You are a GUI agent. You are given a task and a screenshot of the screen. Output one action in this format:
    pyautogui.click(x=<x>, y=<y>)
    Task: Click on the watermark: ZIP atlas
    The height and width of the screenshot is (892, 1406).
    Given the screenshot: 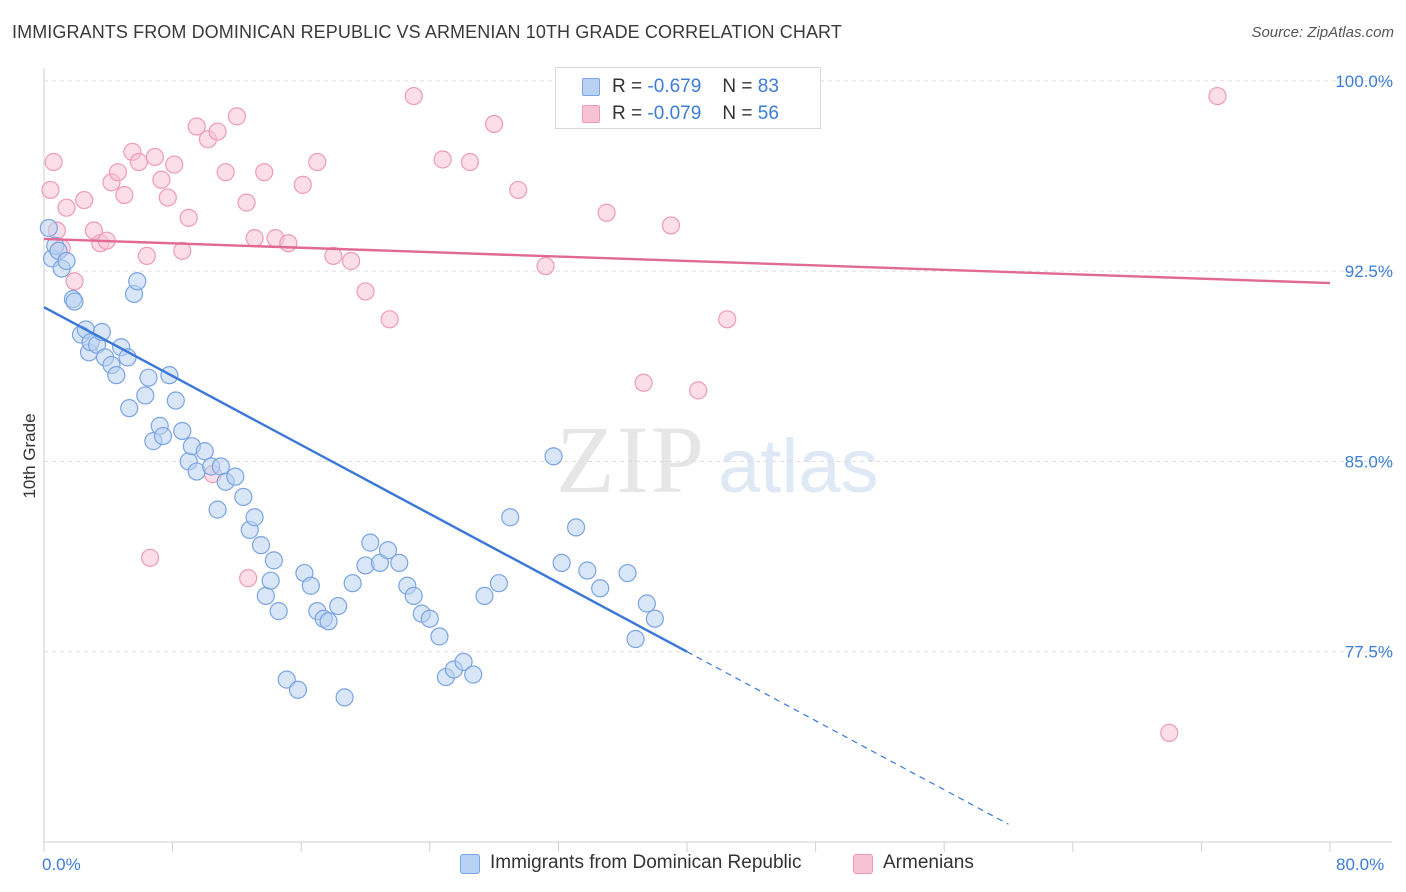 What is the action you would take?
    pyautogui.click(x=717, y=459)
    